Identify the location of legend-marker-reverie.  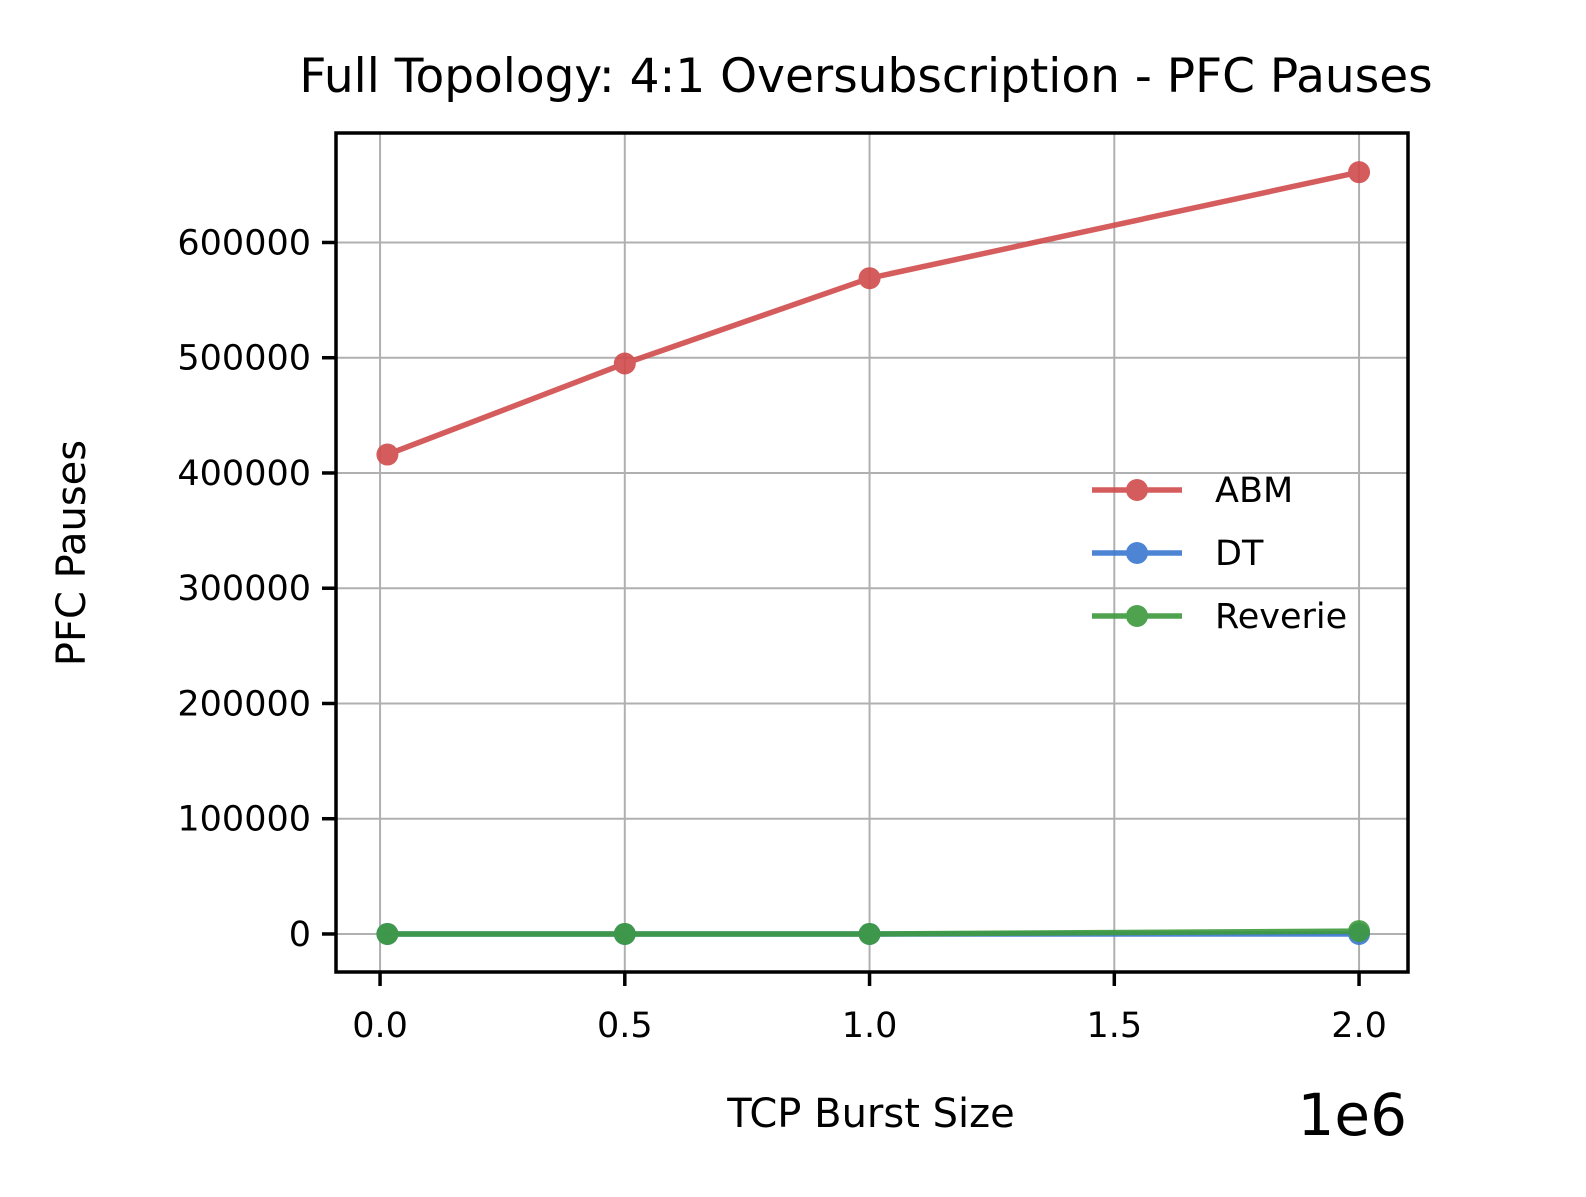
(1137, 616).